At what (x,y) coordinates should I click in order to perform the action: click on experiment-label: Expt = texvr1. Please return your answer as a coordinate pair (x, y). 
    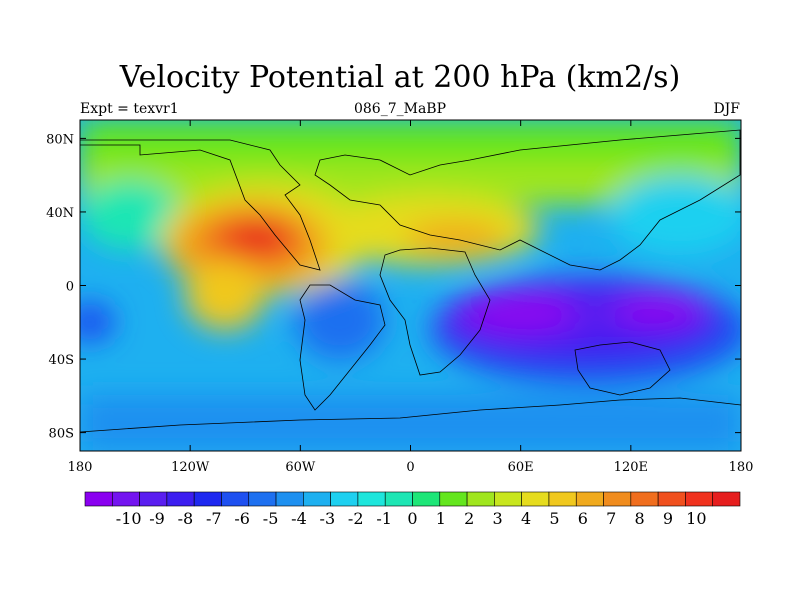
    Looking at the image, I should click on (129, 109).